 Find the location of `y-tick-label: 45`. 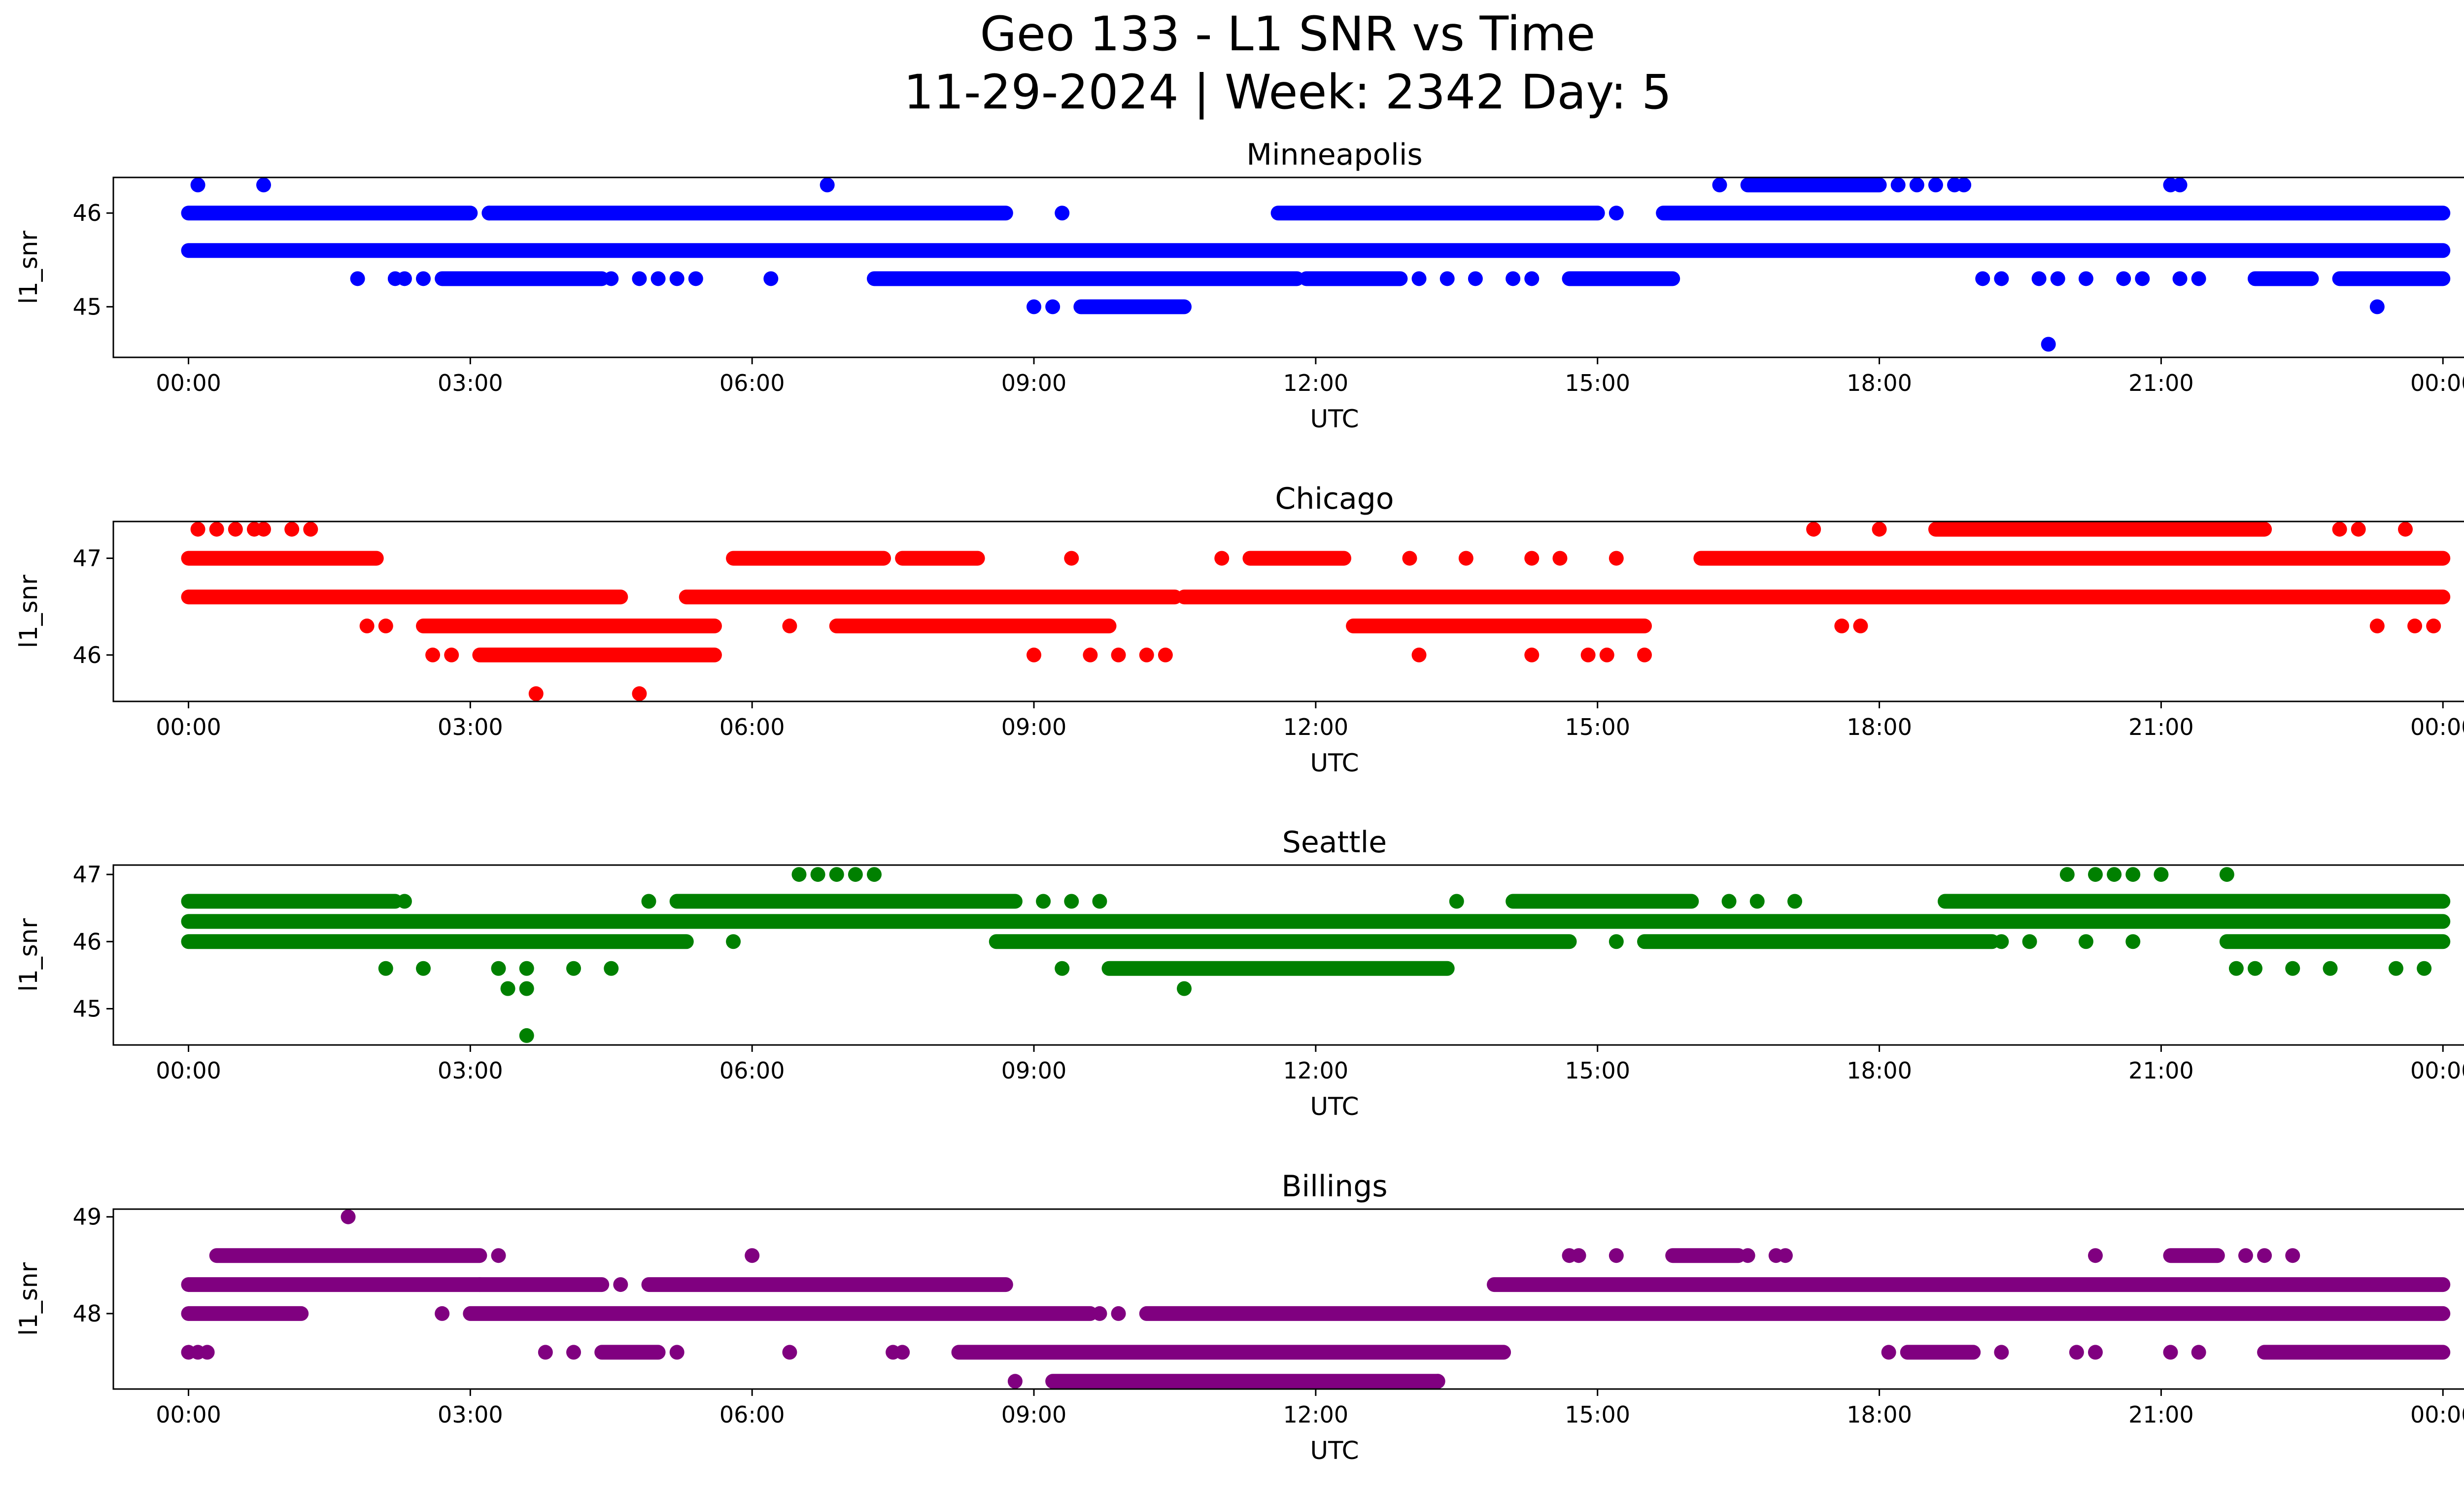

y-tick-label: 45 is located at coordinates (87, 306).